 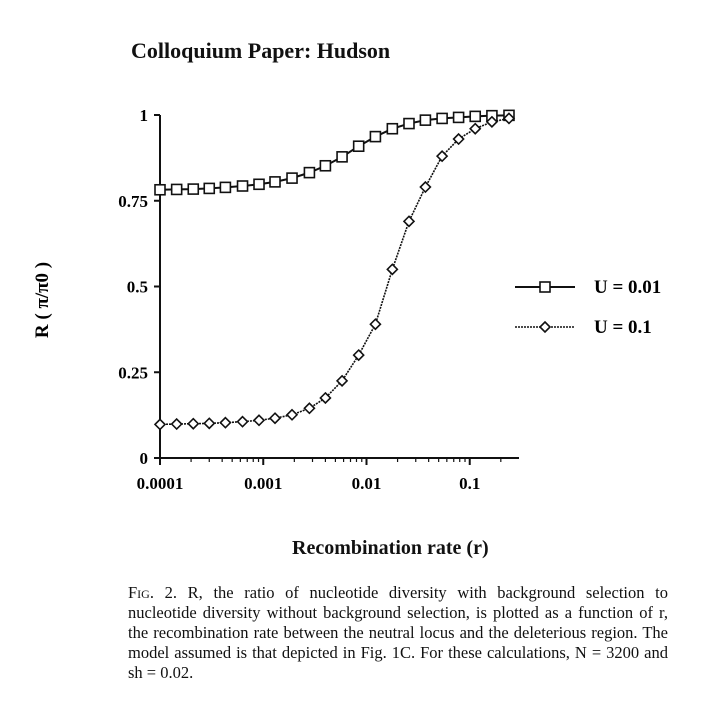 What do you see at coordinates (334, 152) in the screenshot?
I see `series-line` at bounding box center [334, 152].